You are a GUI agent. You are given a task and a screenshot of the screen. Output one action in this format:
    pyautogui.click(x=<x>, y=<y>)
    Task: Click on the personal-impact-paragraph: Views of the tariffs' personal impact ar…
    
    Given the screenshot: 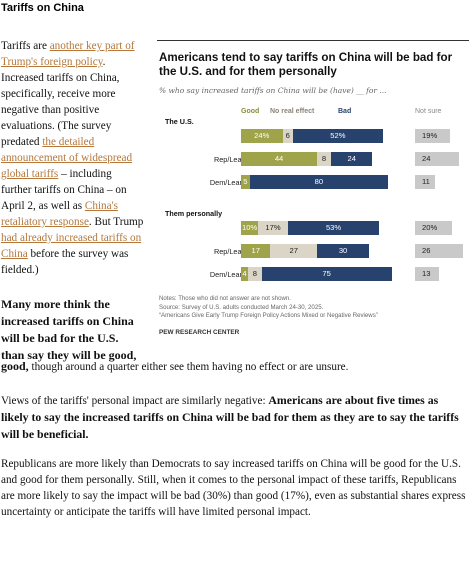 What is the action you would take?
    pyautogui.click(x=234, y=417)
    